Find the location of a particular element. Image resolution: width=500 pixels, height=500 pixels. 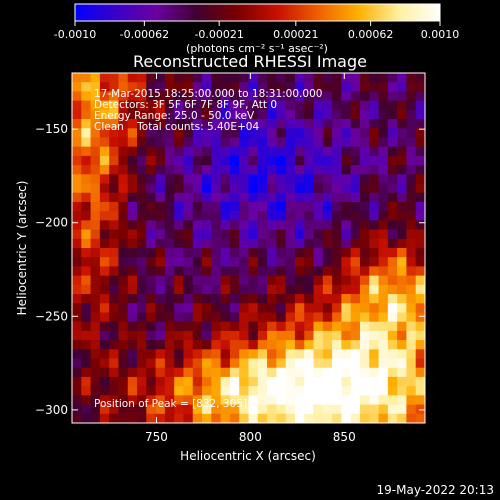

annotation-time-range: 17-Mar-2015 18:25:00.000 to 18:31:00.000 is located at coordinates (208, 94).